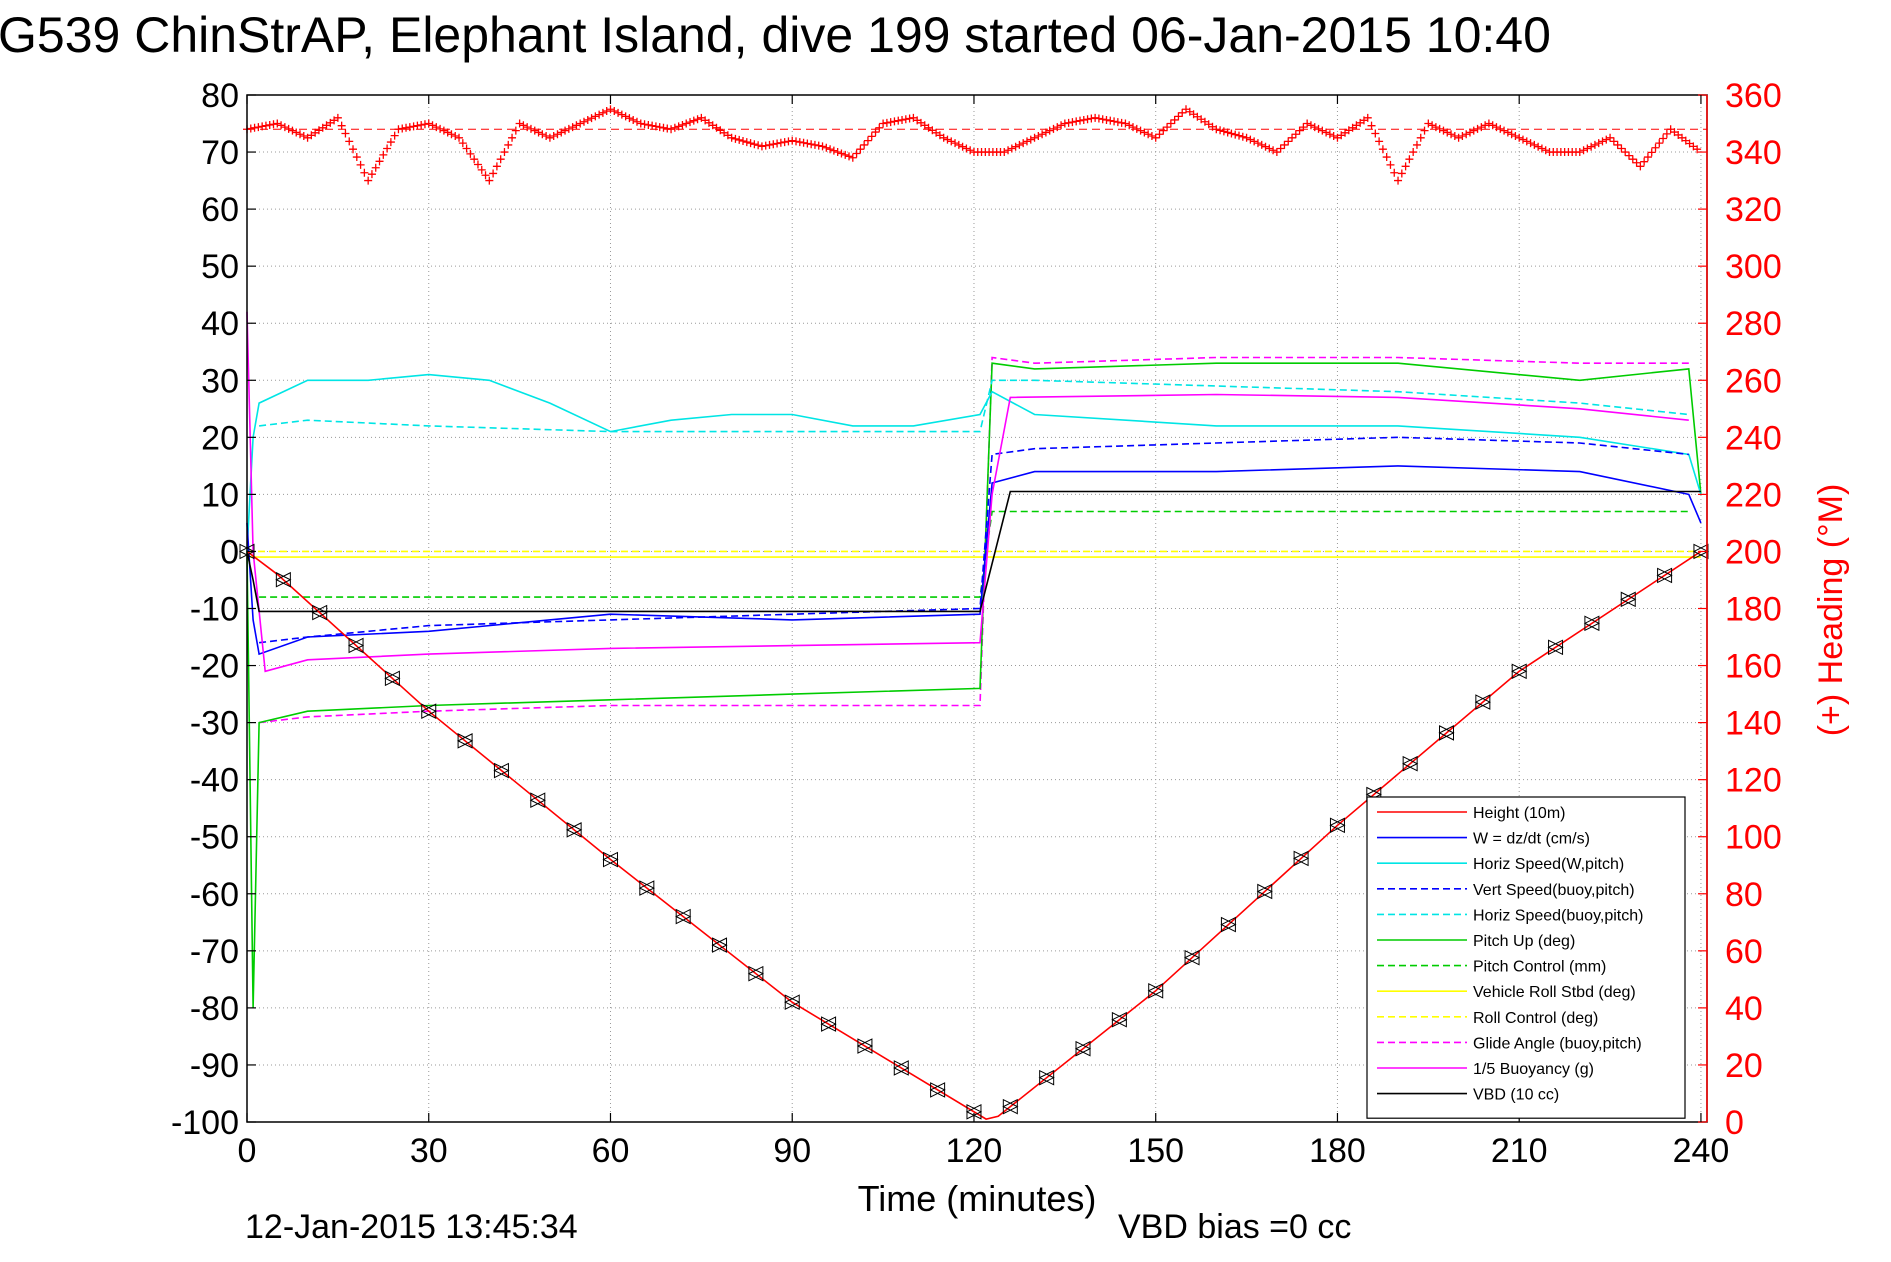 This screenshot has width=1891, height=1262. Describe the element at coordinates (1155, 1151) in the screenshot. I see `x-tick-label: 150` at that location.